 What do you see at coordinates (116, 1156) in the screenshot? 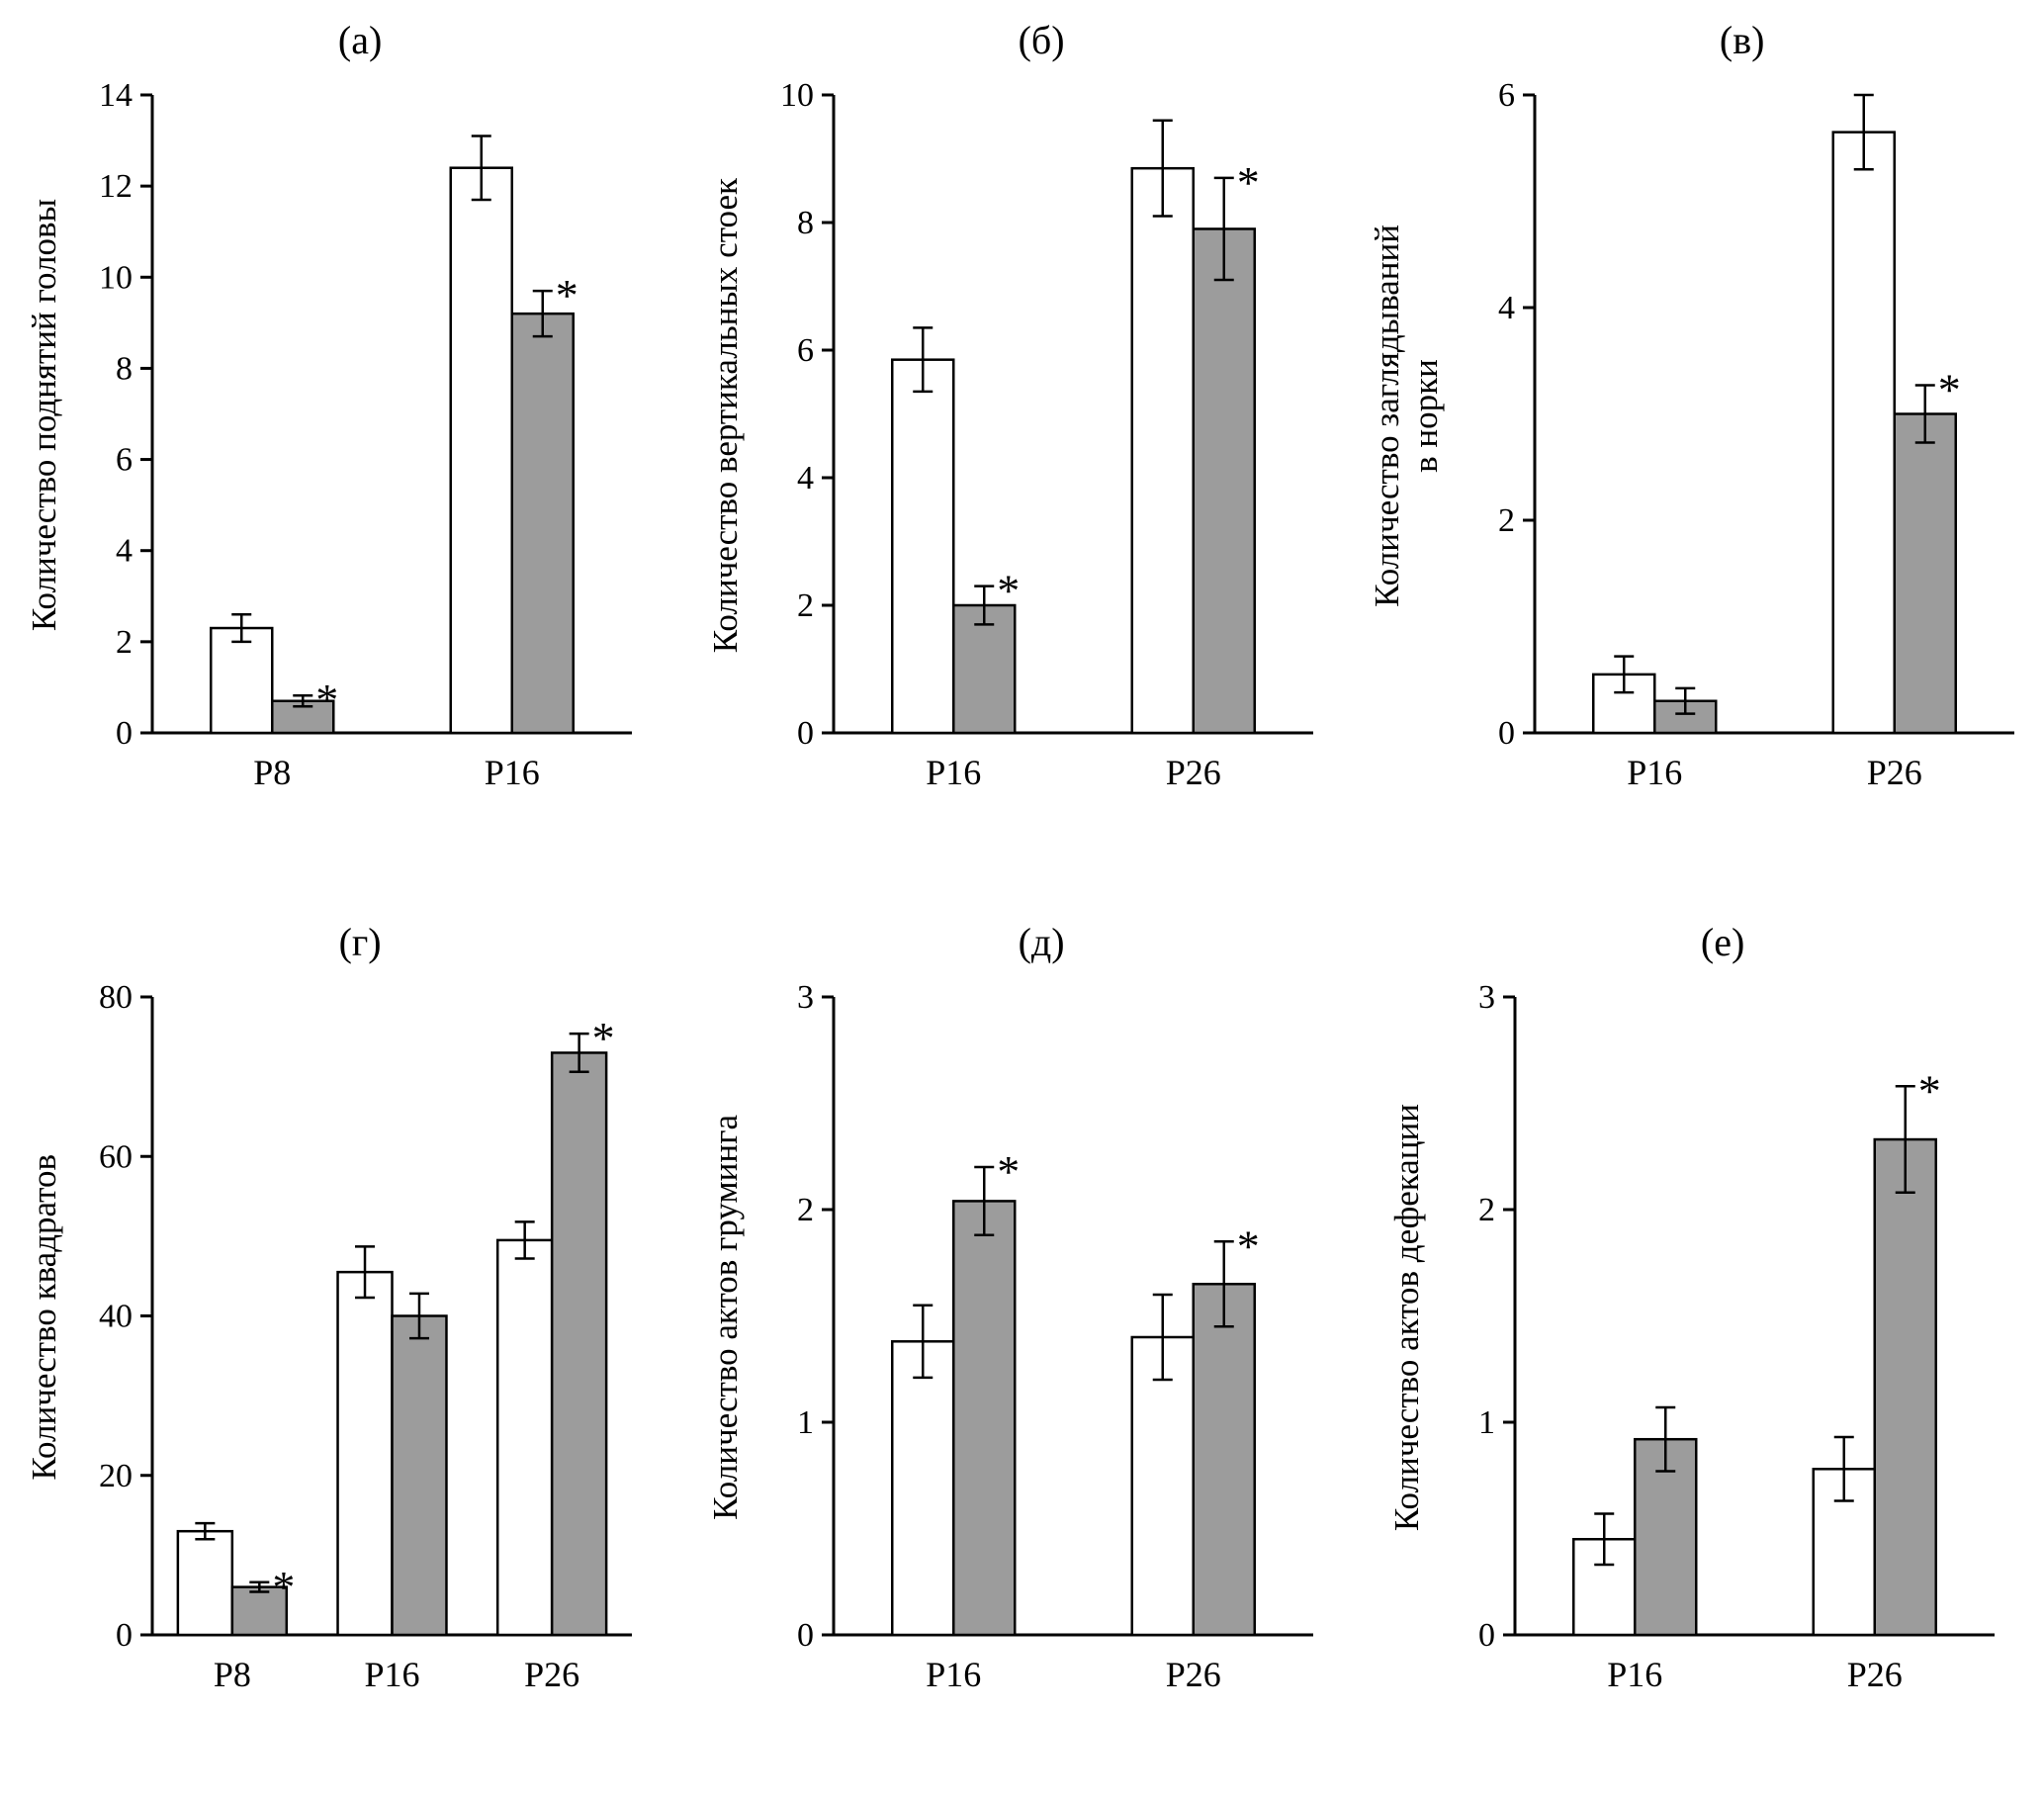
I see `y-tick-label: 60` at bounding box center [116, 1156].